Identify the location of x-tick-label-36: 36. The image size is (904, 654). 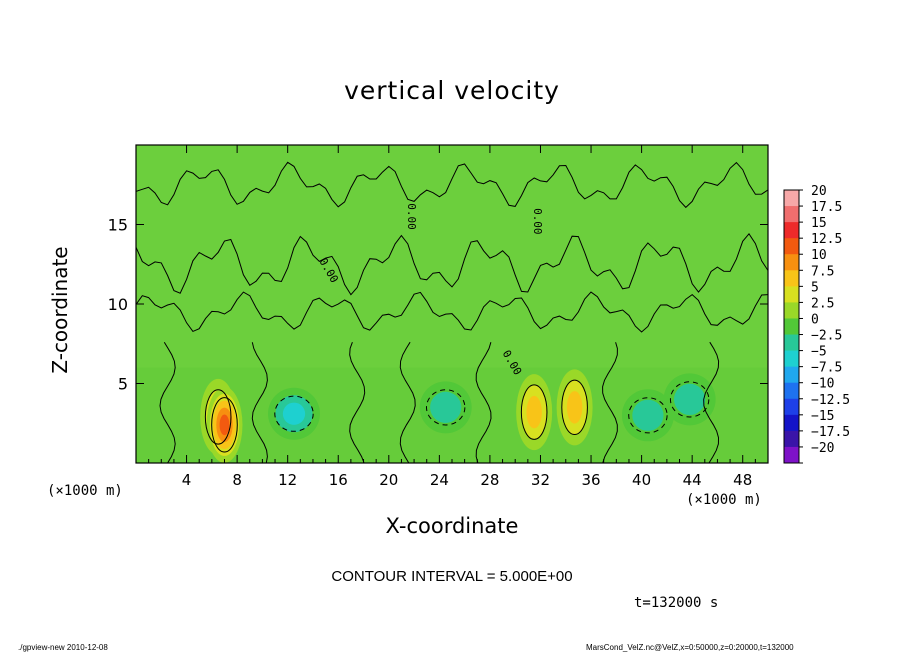
(590, 480).